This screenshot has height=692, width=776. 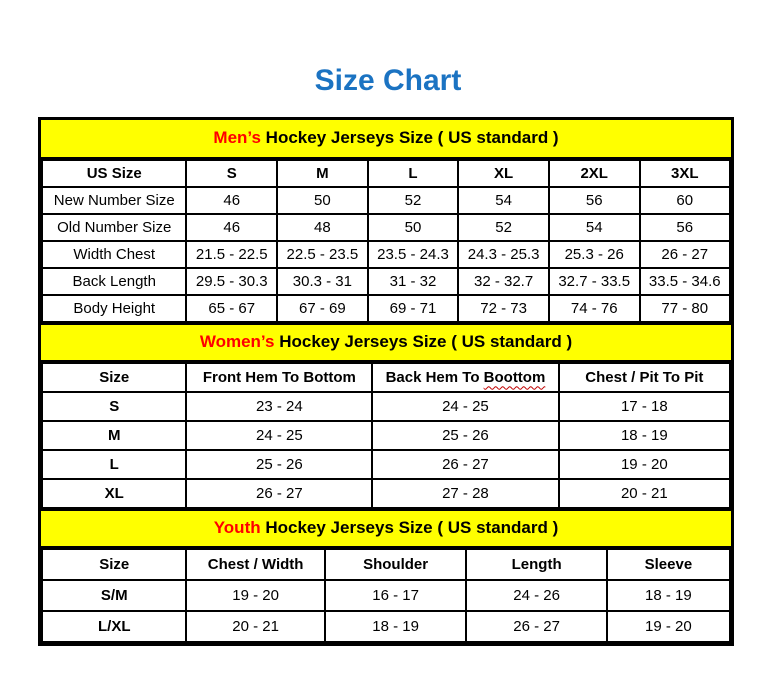 I want to click on row-label: Back Length, so click(x=114, y=281).